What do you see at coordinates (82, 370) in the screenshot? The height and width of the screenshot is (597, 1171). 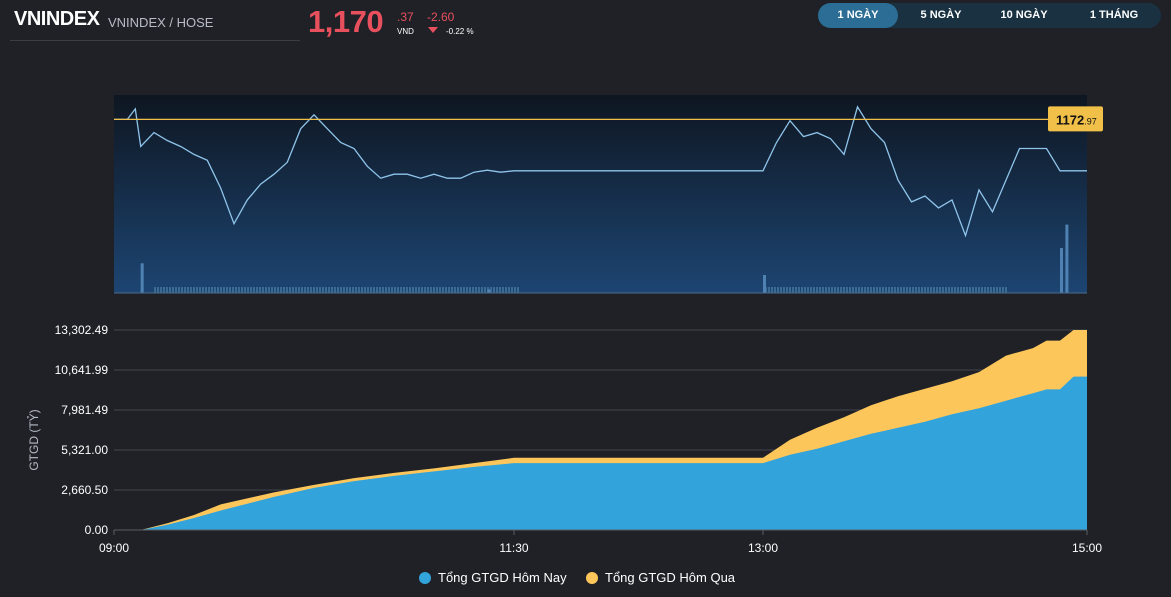 I see `y-tick-label: 10,641.99` at bounding box center [82, 370].